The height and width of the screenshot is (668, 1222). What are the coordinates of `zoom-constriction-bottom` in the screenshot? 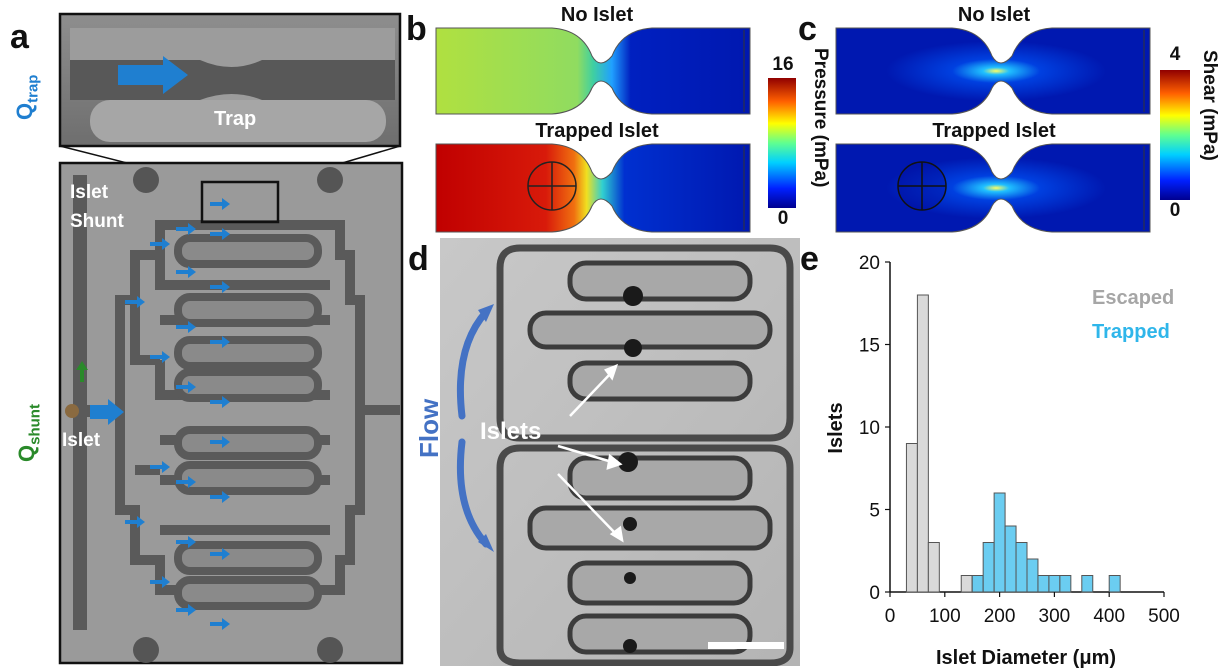 It's located at (231, 97).